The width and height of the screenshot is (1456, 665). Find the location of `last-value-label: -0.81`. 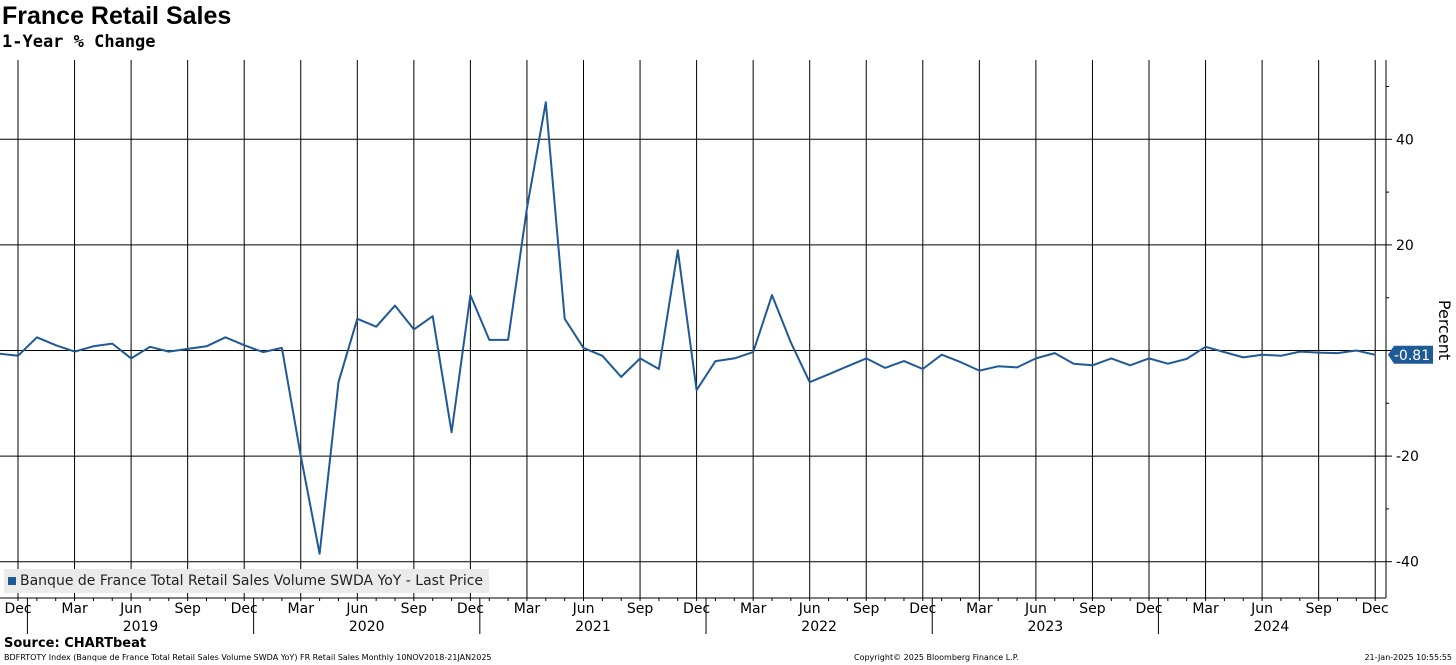

last-value-label: -0.81 is located at coordinates (1412, 356).